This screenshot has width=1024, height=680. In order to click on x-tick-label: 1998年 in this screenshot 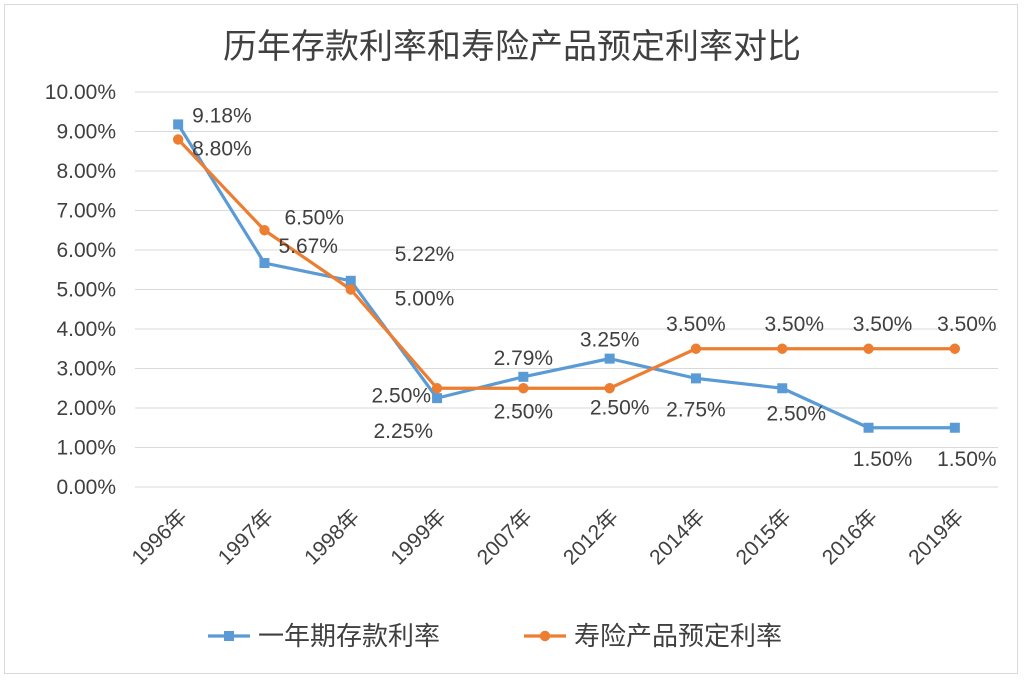, I will do `click(332, 537)`.